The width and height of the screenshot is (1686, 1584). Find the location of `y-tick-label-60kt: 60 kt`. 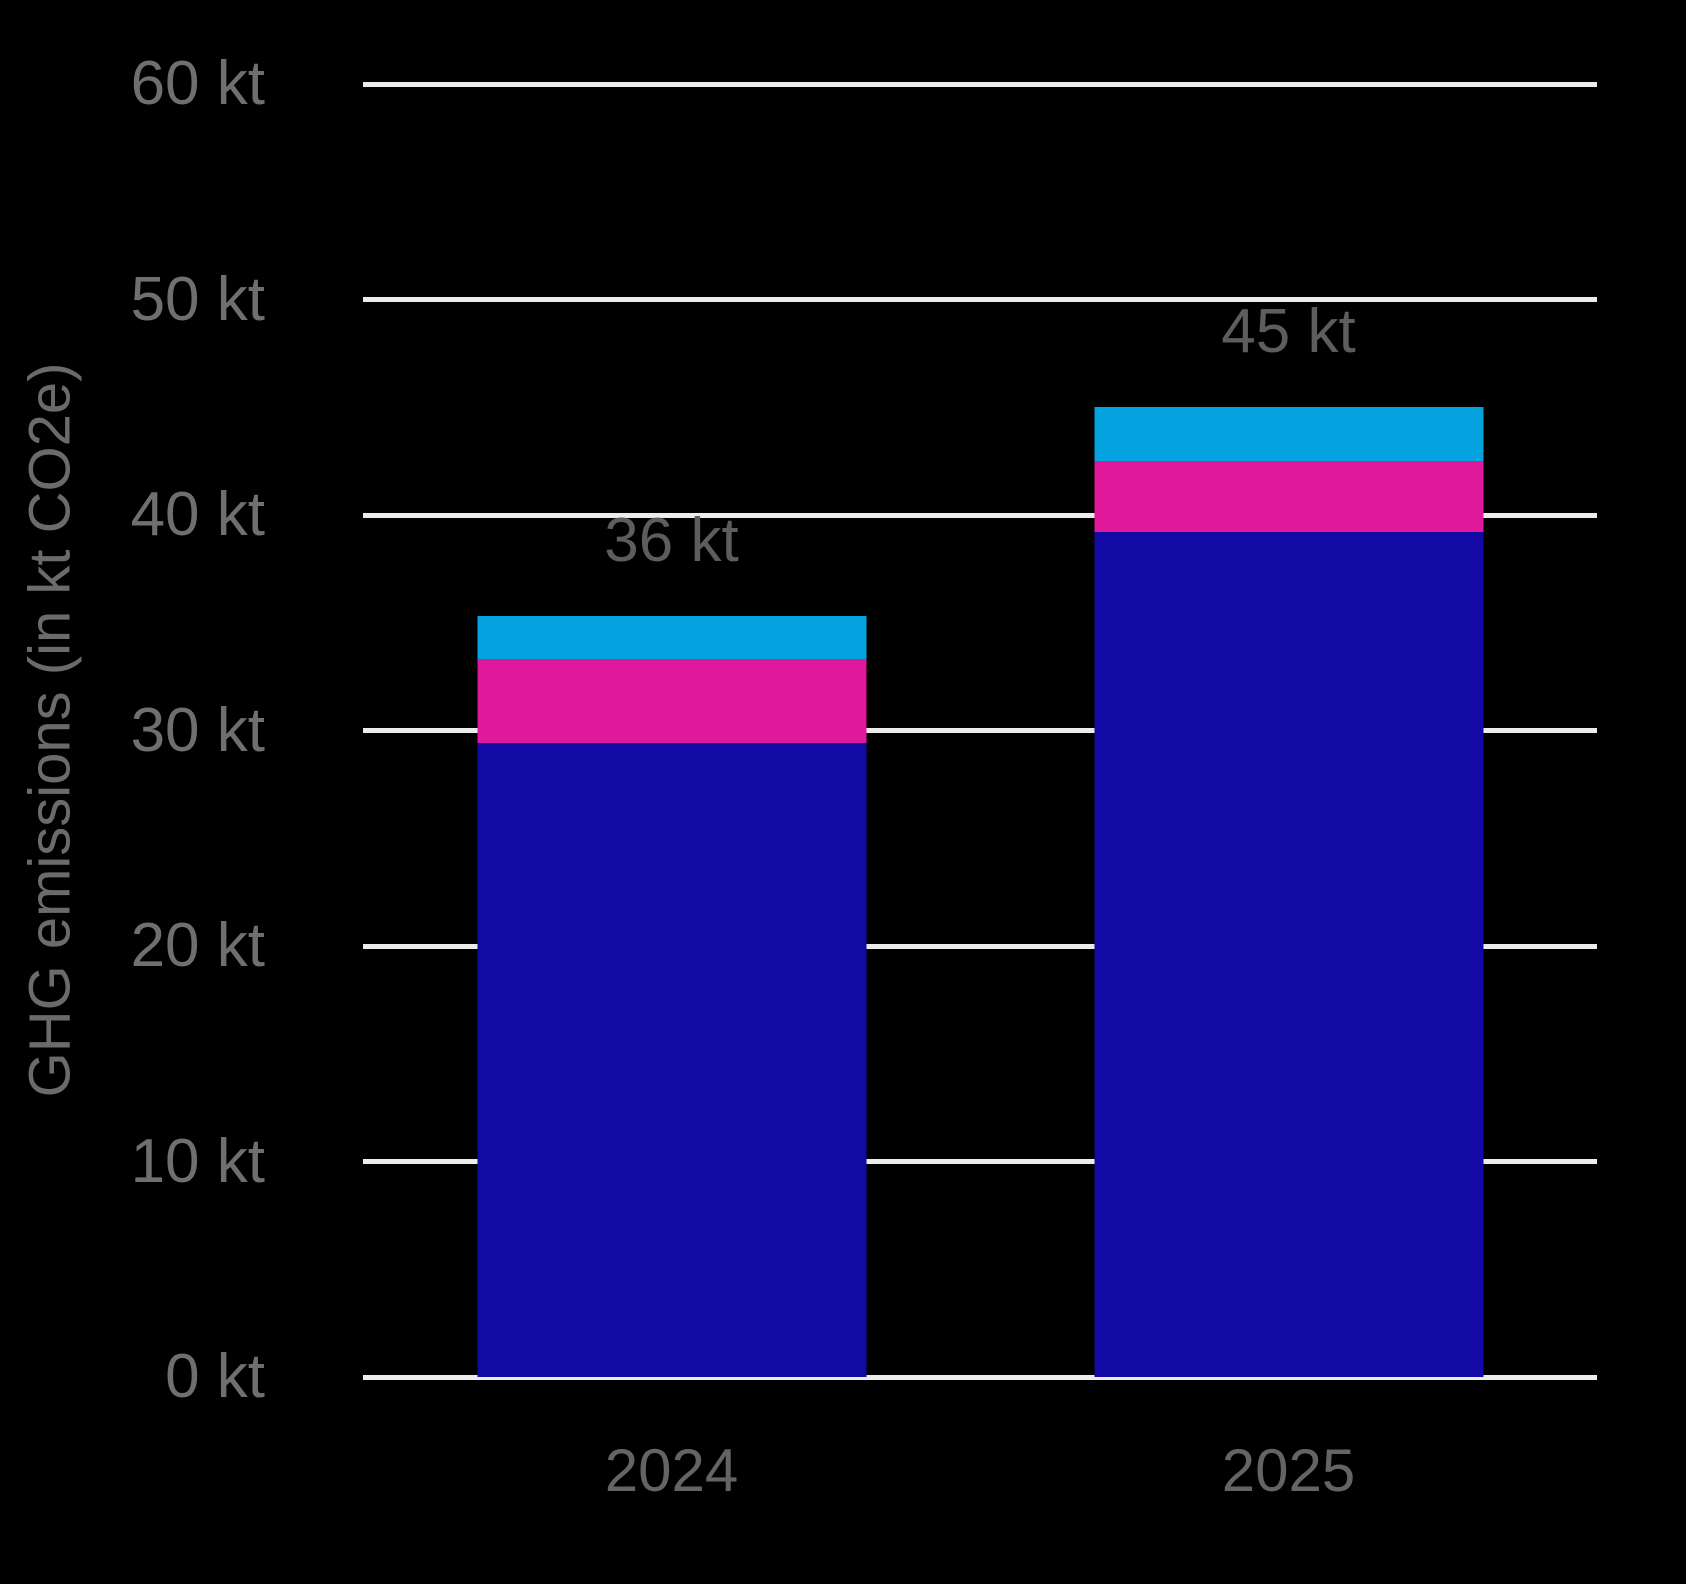

y-tick-label-60kt: 60 kt is located at coordinates (197, 83).